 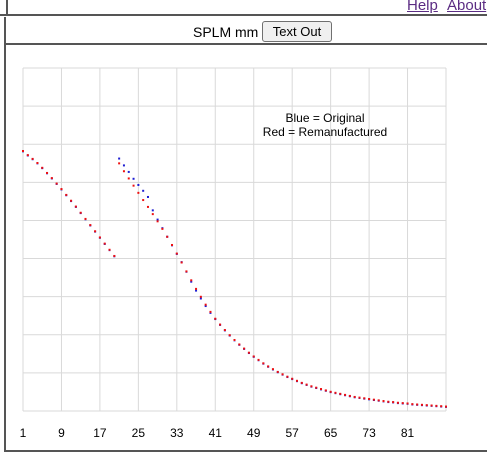 I want to click on top-bar-corner, so click(x=4, y=7).